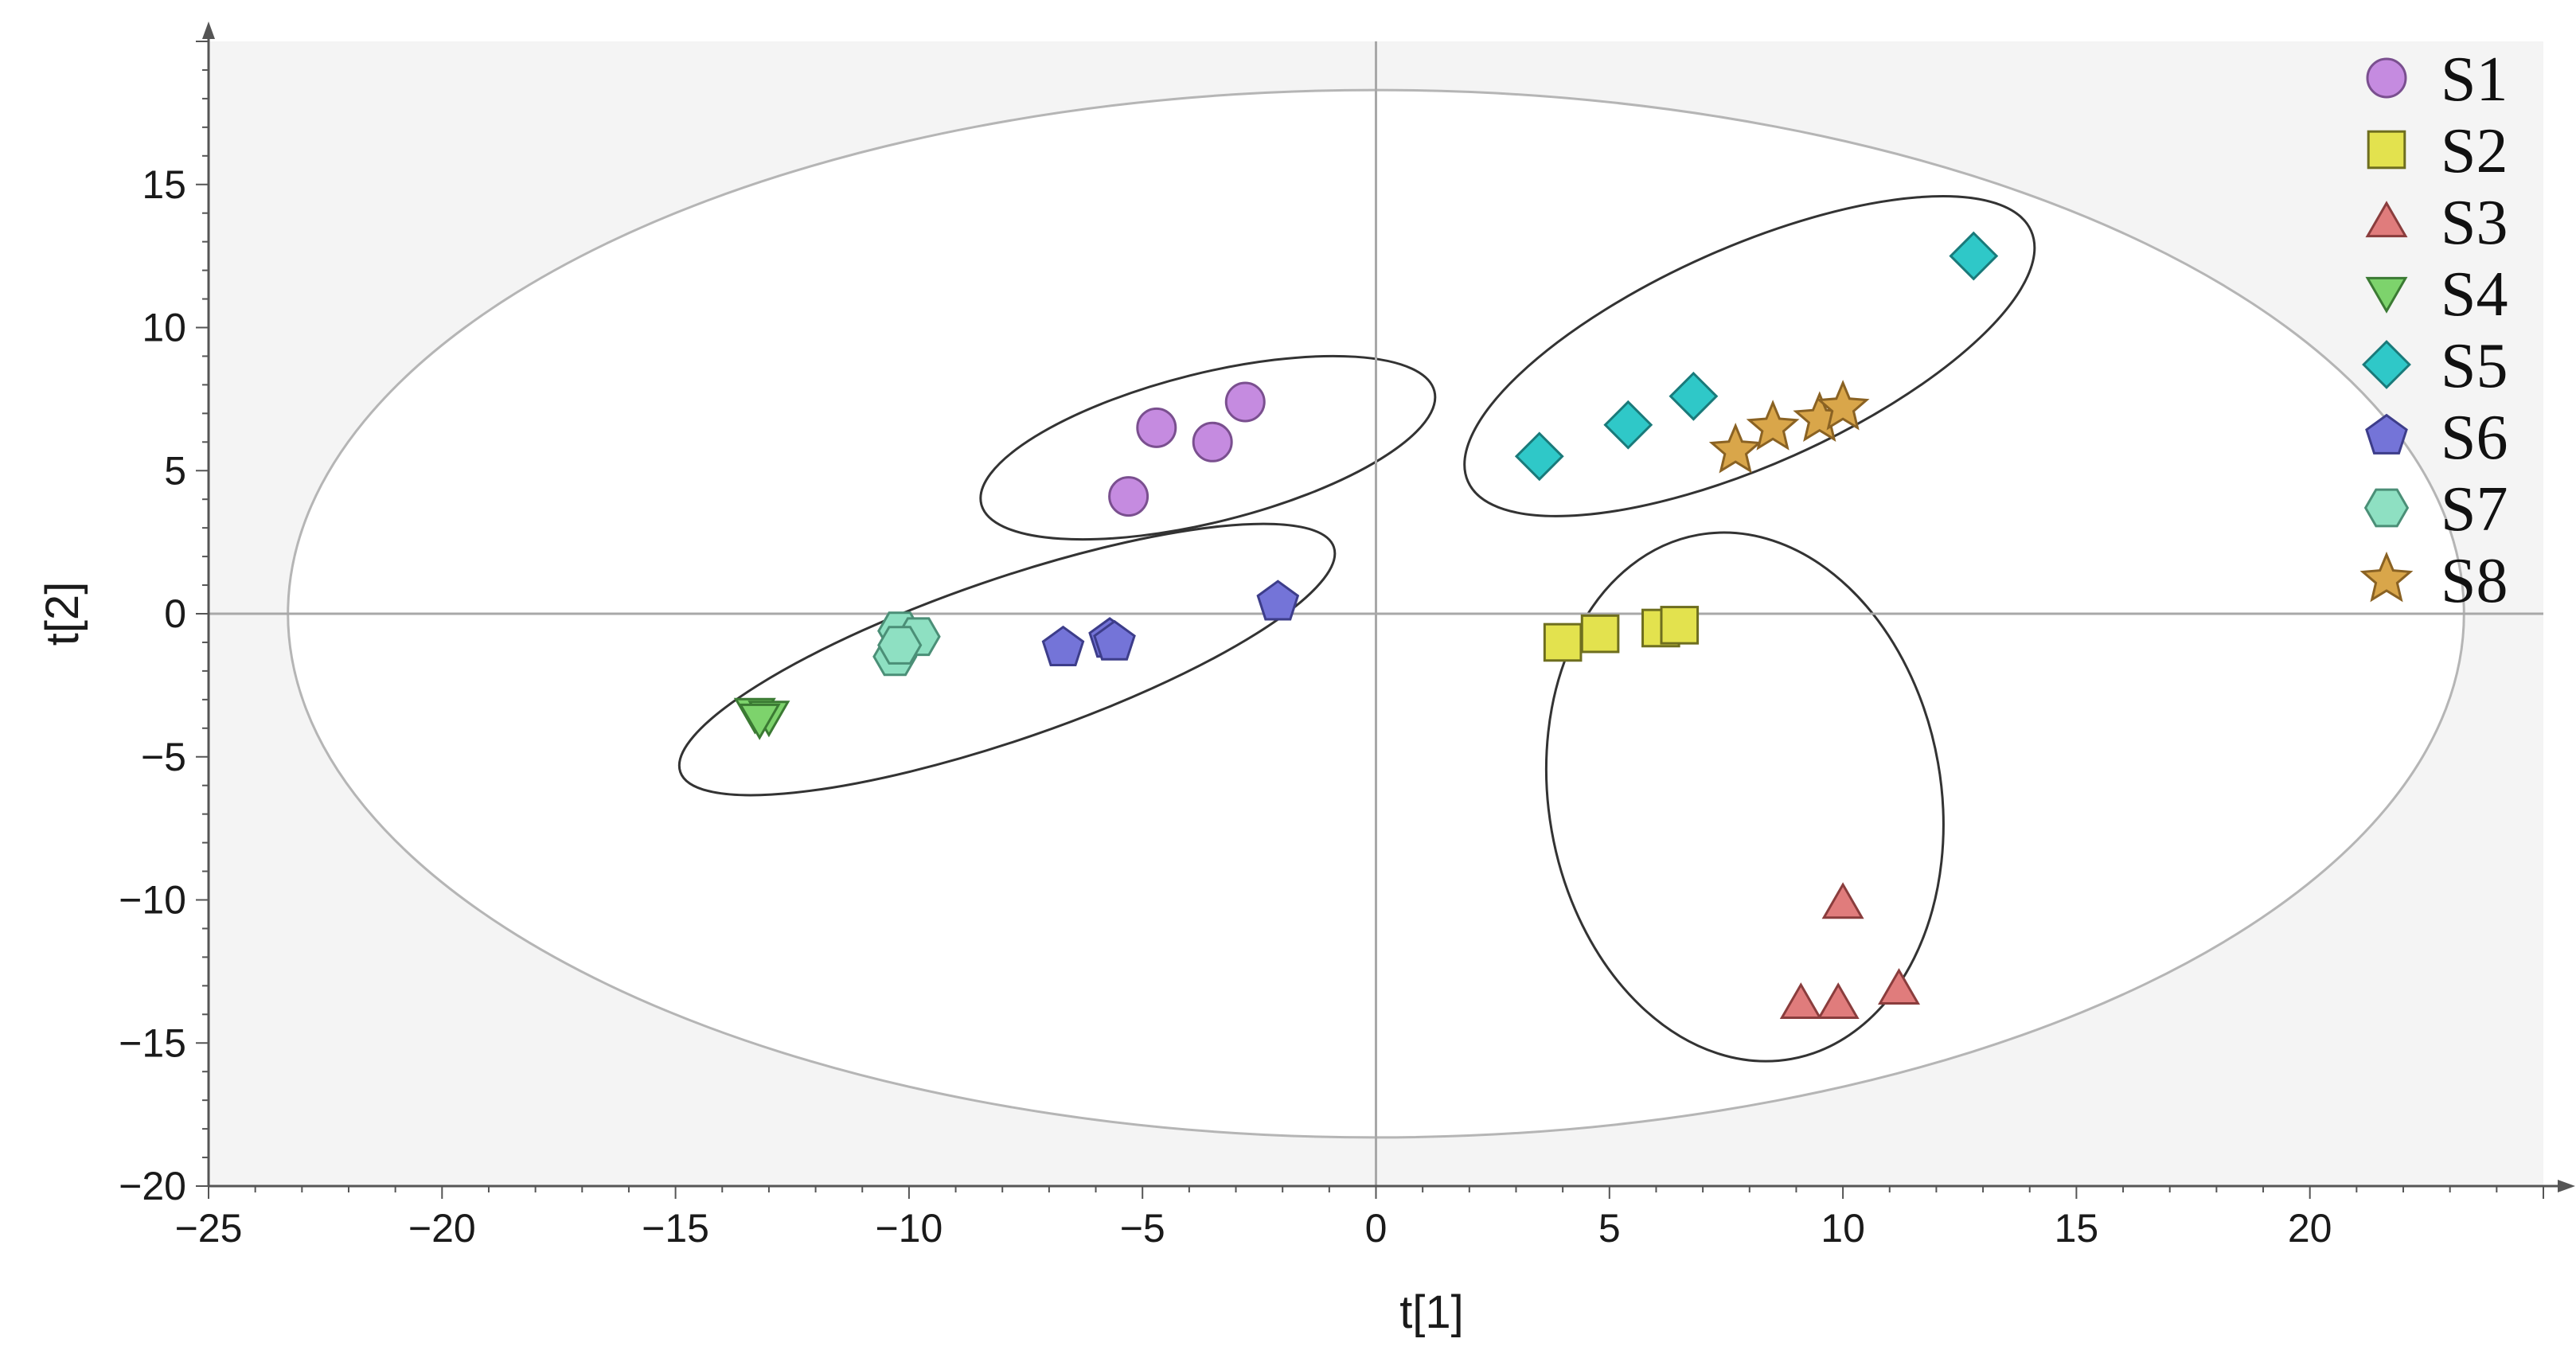 The image size is (2576, 1362). I want to click on legend-marker-s5, so click(2386, 365).